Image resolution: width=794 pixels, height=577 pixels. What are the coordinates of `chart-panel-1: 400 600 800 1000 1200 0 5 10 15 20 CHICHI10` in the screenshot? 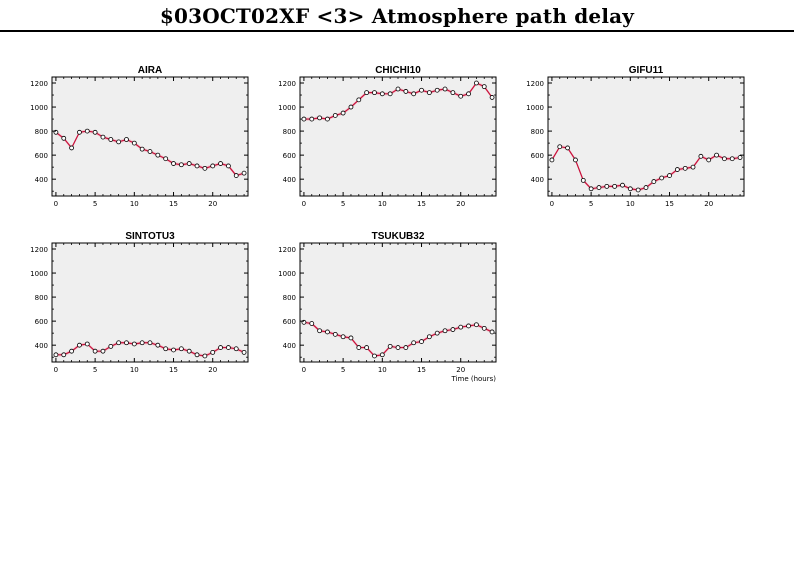 It's located at (387, 136).